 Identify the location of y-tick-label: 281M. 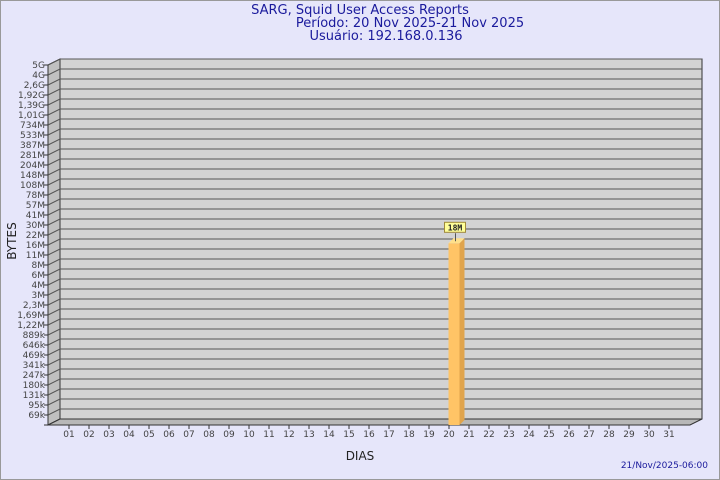
(32, 156).